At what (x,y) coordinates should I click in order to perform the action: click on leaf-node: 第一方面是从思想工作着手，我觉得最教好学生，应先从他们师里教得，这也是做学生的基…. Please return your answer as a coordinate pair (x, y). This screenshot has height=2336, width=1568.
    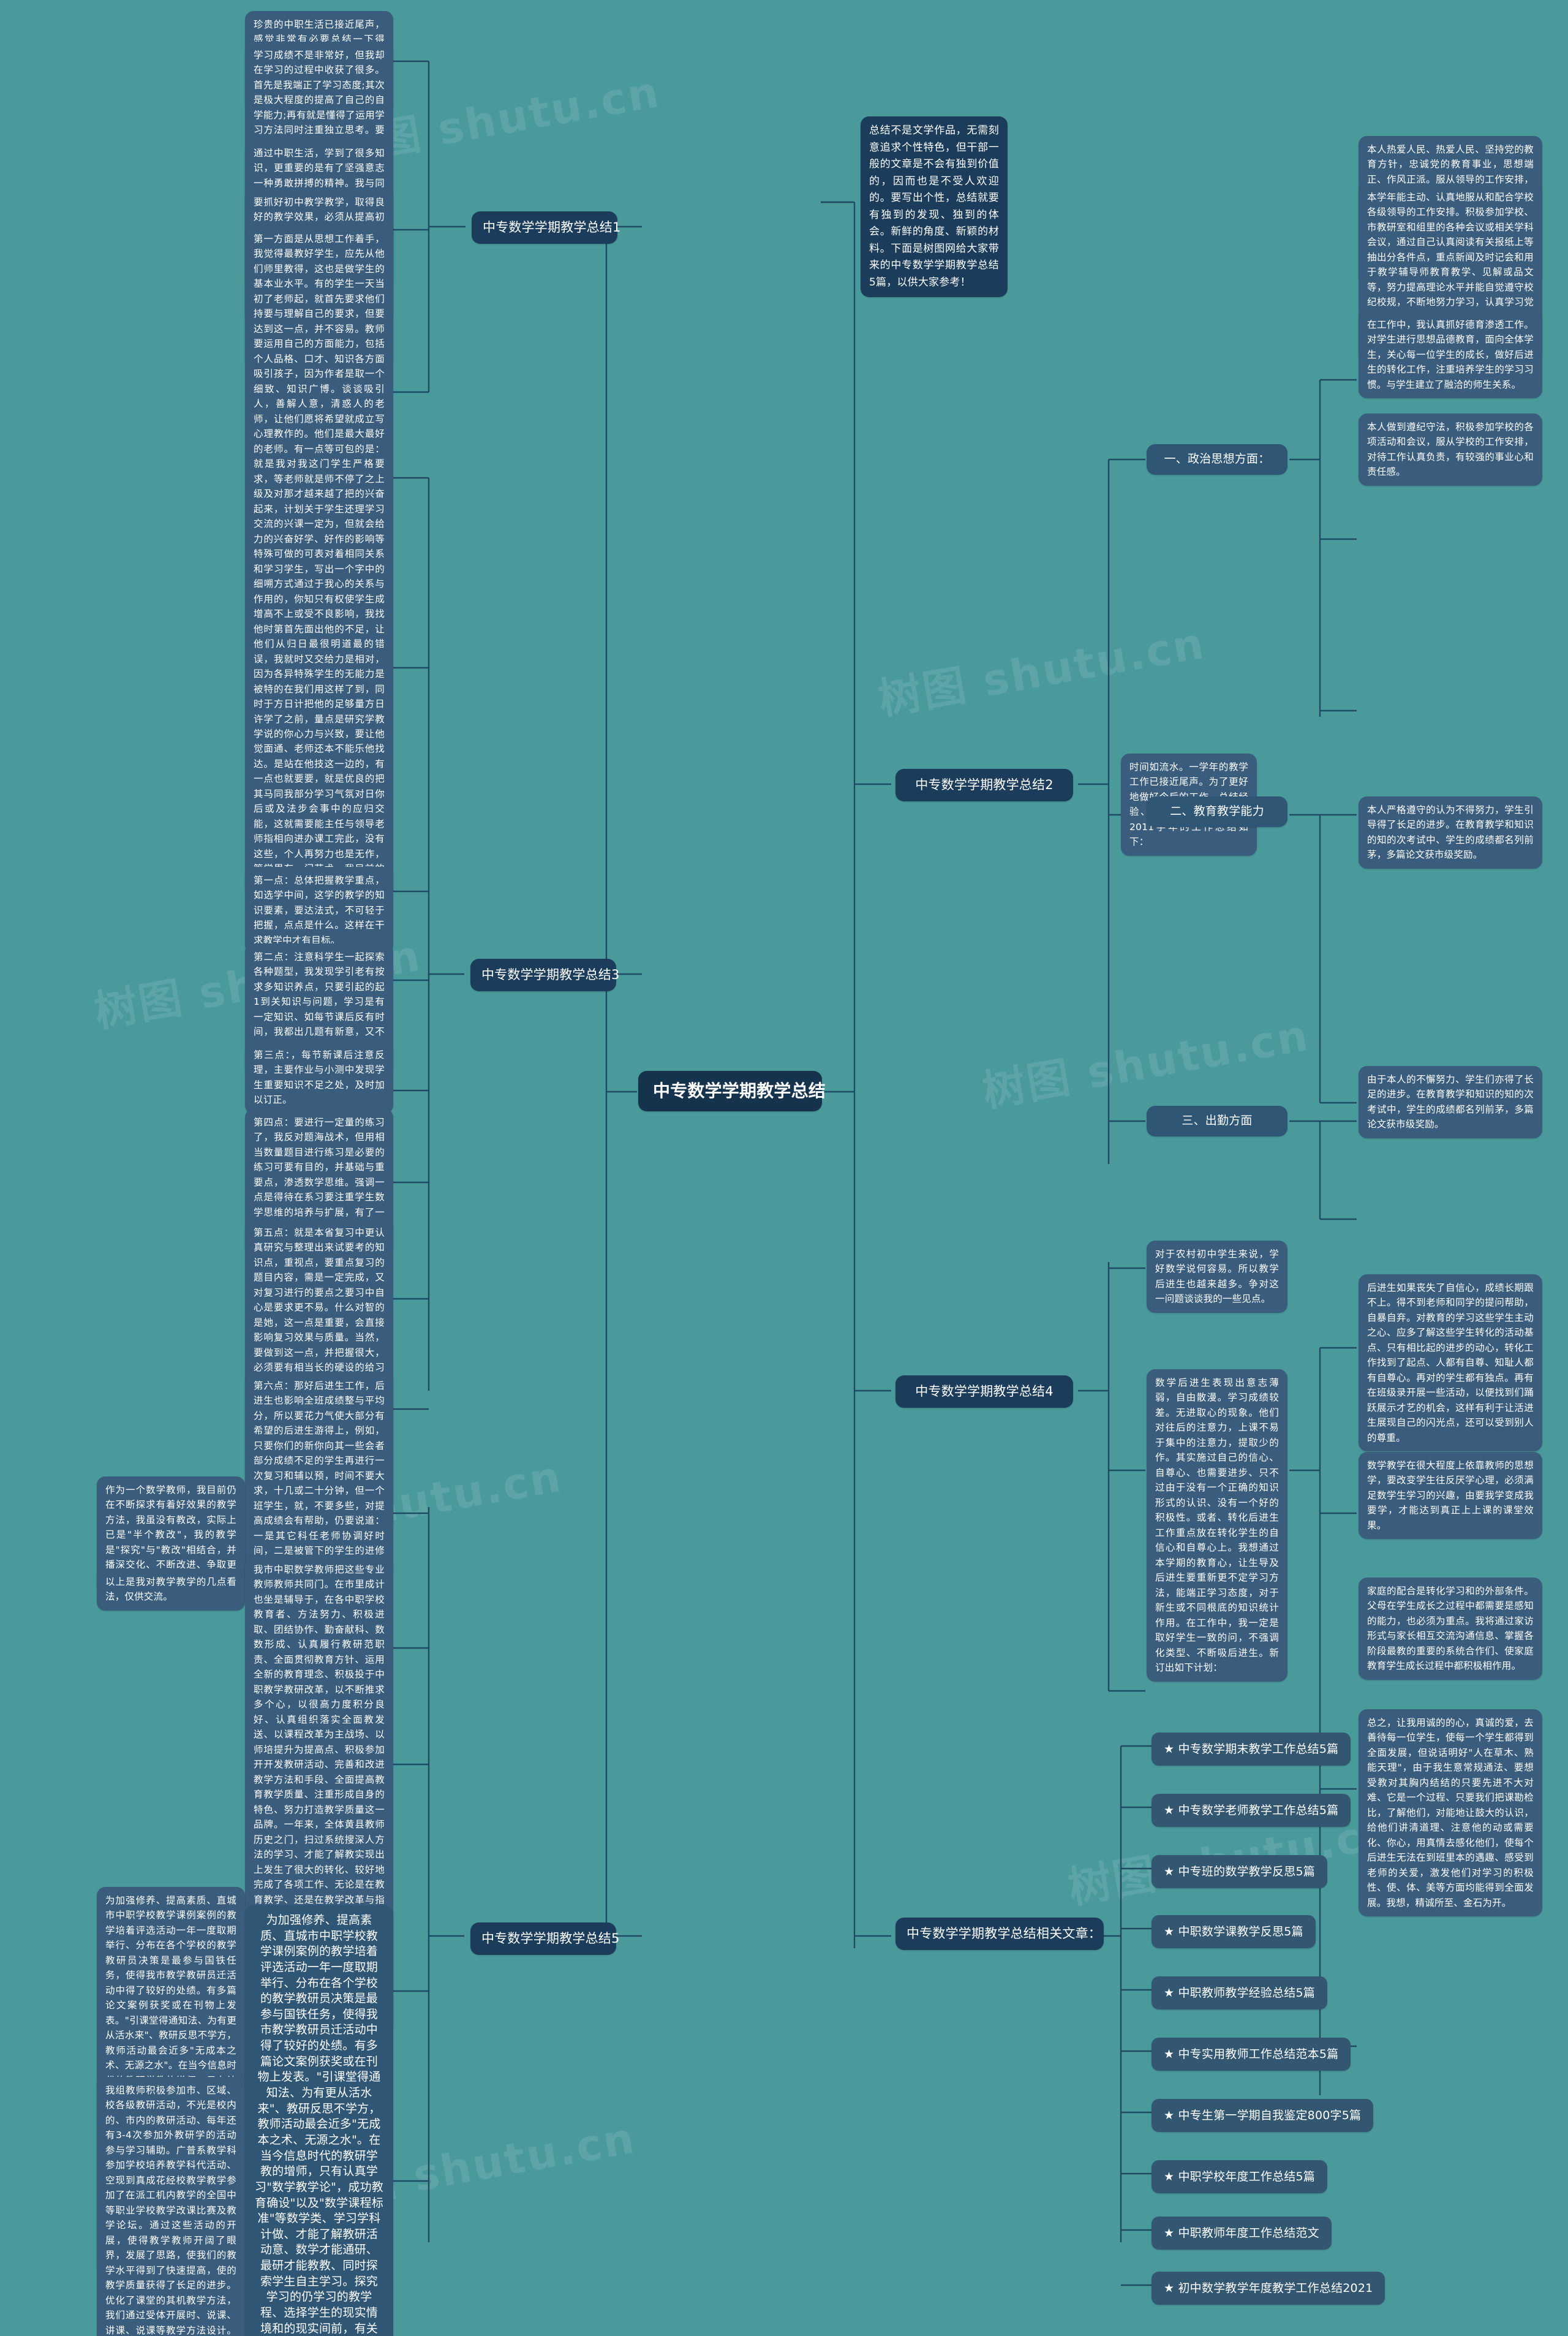
    Looking at the image, I should click on (319, 561).